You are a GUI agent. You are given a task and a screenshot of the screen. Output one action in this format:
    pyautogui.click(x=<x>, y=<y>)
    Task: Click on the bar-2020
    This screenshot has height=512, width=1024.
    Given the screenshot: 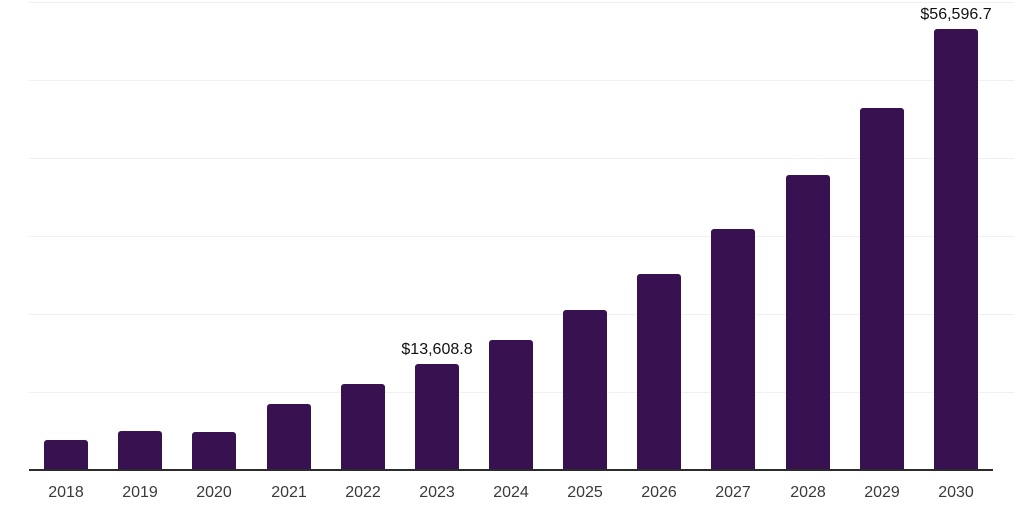 What is the action you would take?
    pyautogui.click(x=214, y=451)
    